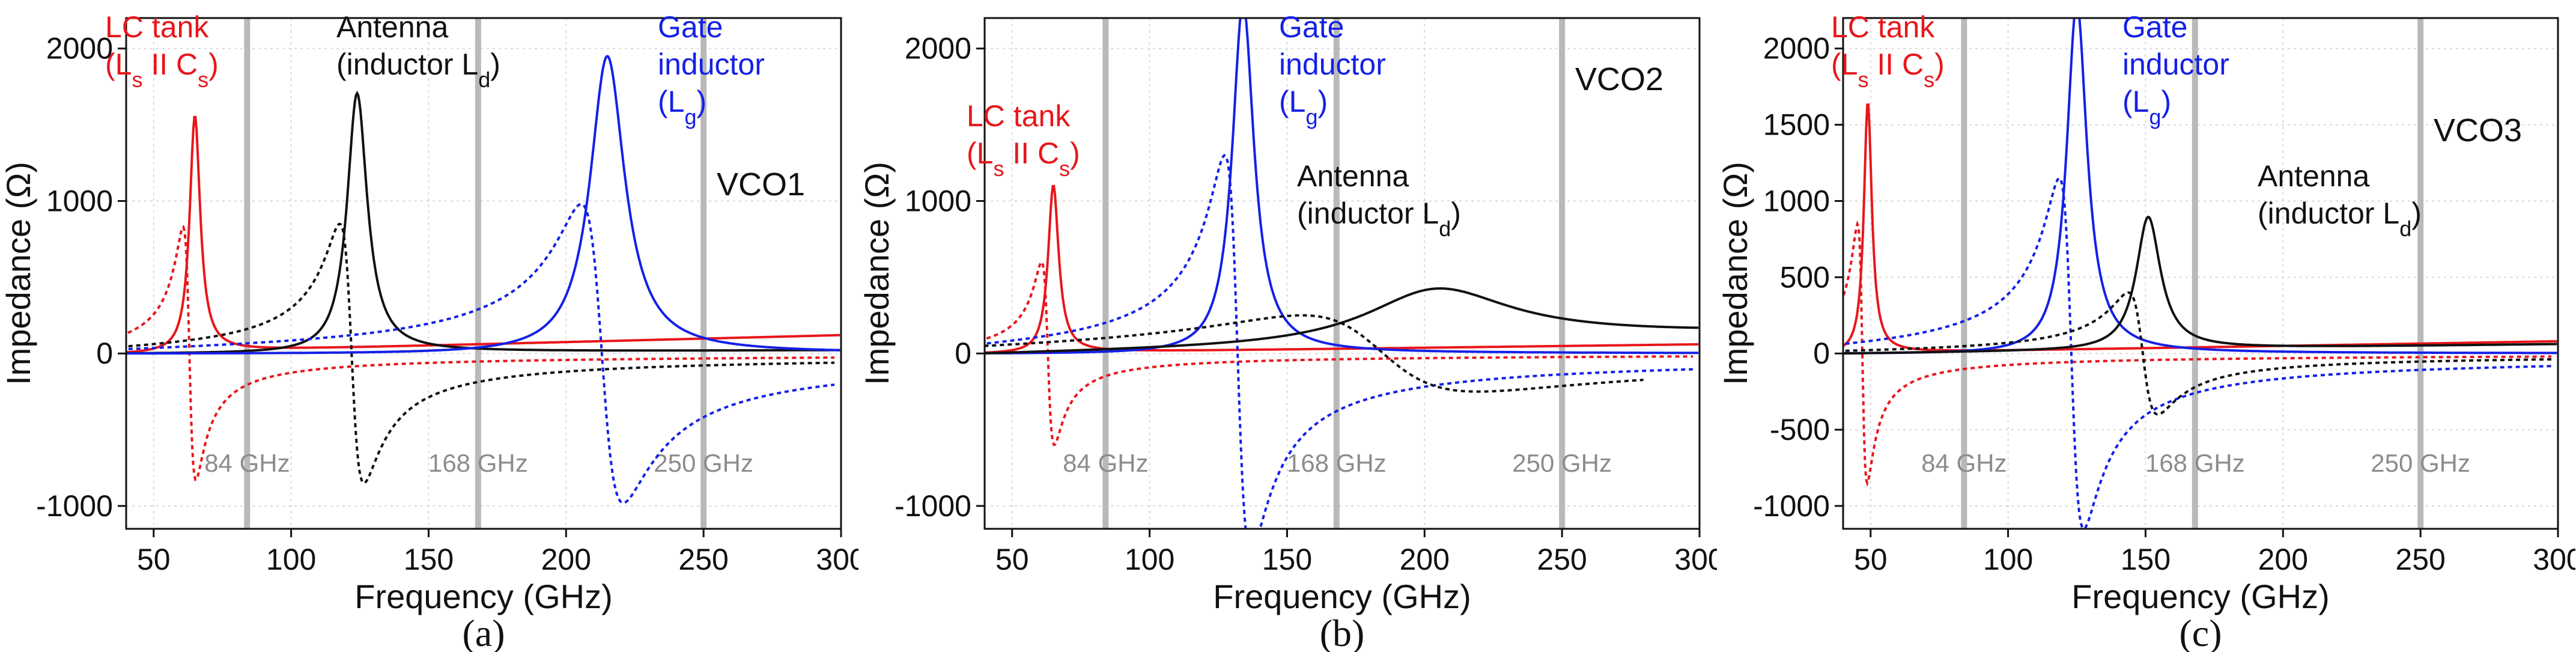  I want to click on figure-caption: (a), so click(483, 632).